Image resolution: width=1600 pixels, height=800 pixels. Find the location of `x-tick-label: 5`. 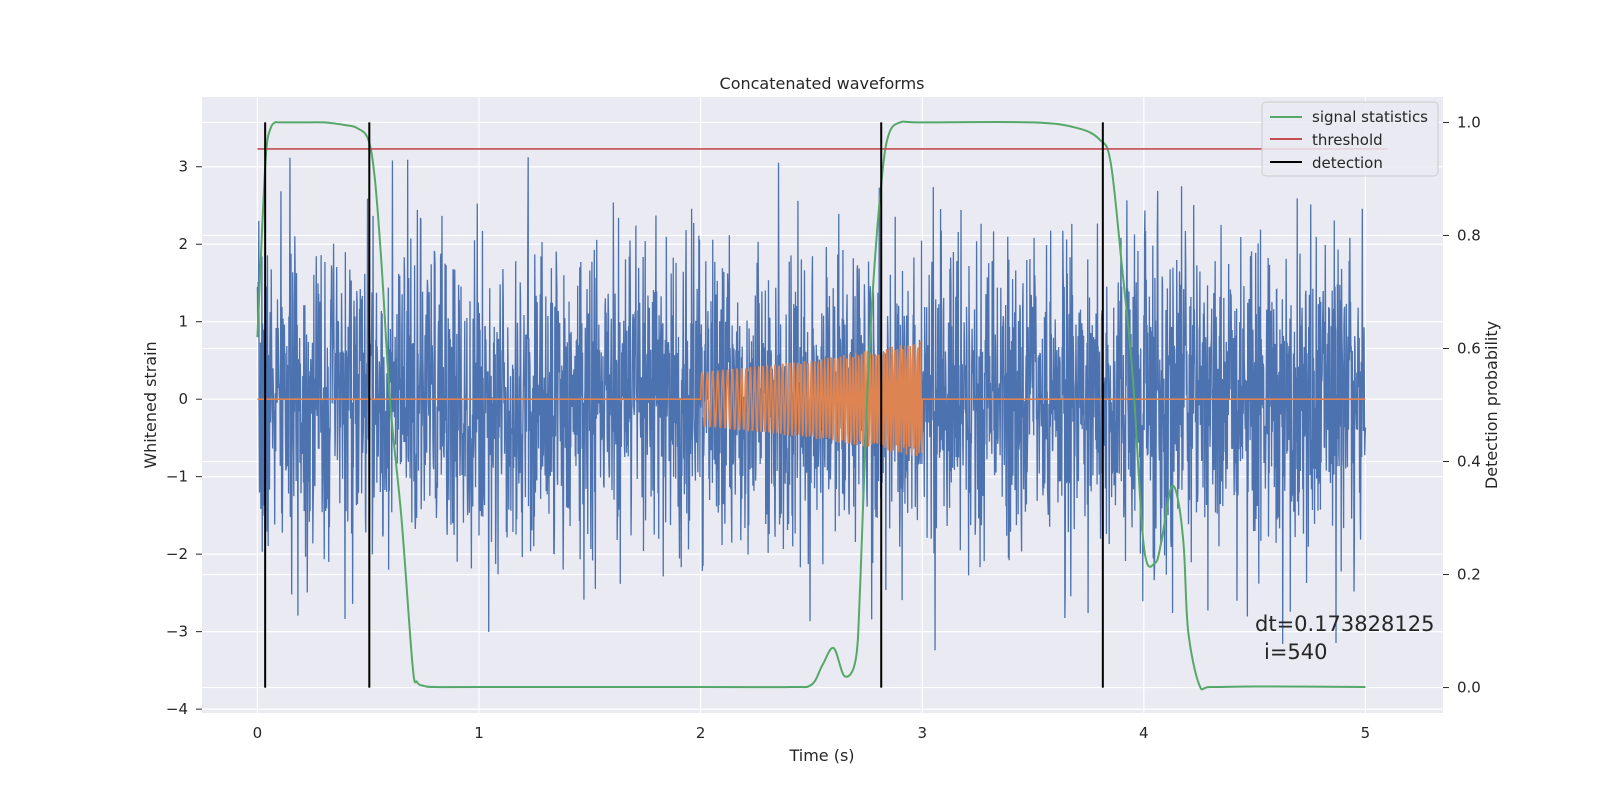

x-tick-label: 5 is located at coordinates (1366, 733).